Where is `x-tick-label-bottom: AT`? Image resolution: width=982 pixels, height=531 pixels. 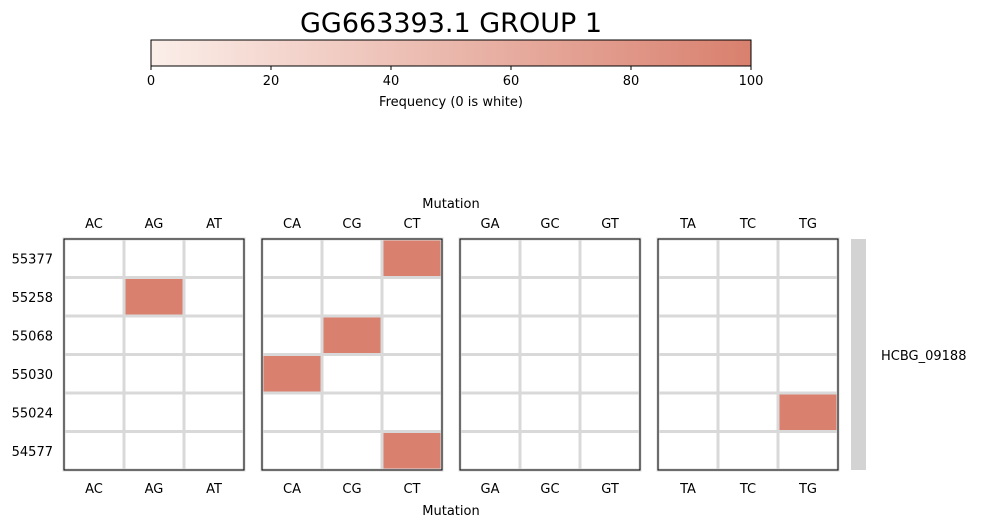 x-tick-label-bottom: AT is located at coordinates (214, 489).